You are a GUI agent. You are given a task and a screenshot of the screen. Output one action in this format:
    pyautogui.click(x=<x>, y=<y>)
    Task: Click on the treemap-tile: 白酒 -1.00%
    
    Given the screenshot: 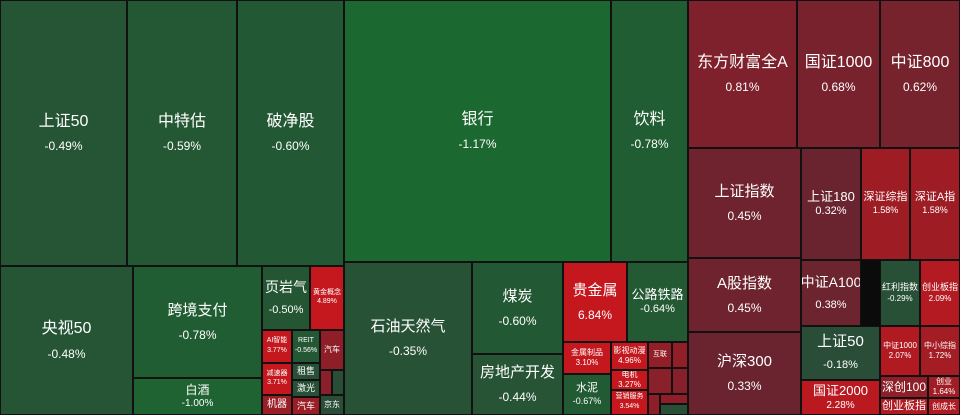 What is the action you would take?
    pyautogui.click(x=197, y=396)
    